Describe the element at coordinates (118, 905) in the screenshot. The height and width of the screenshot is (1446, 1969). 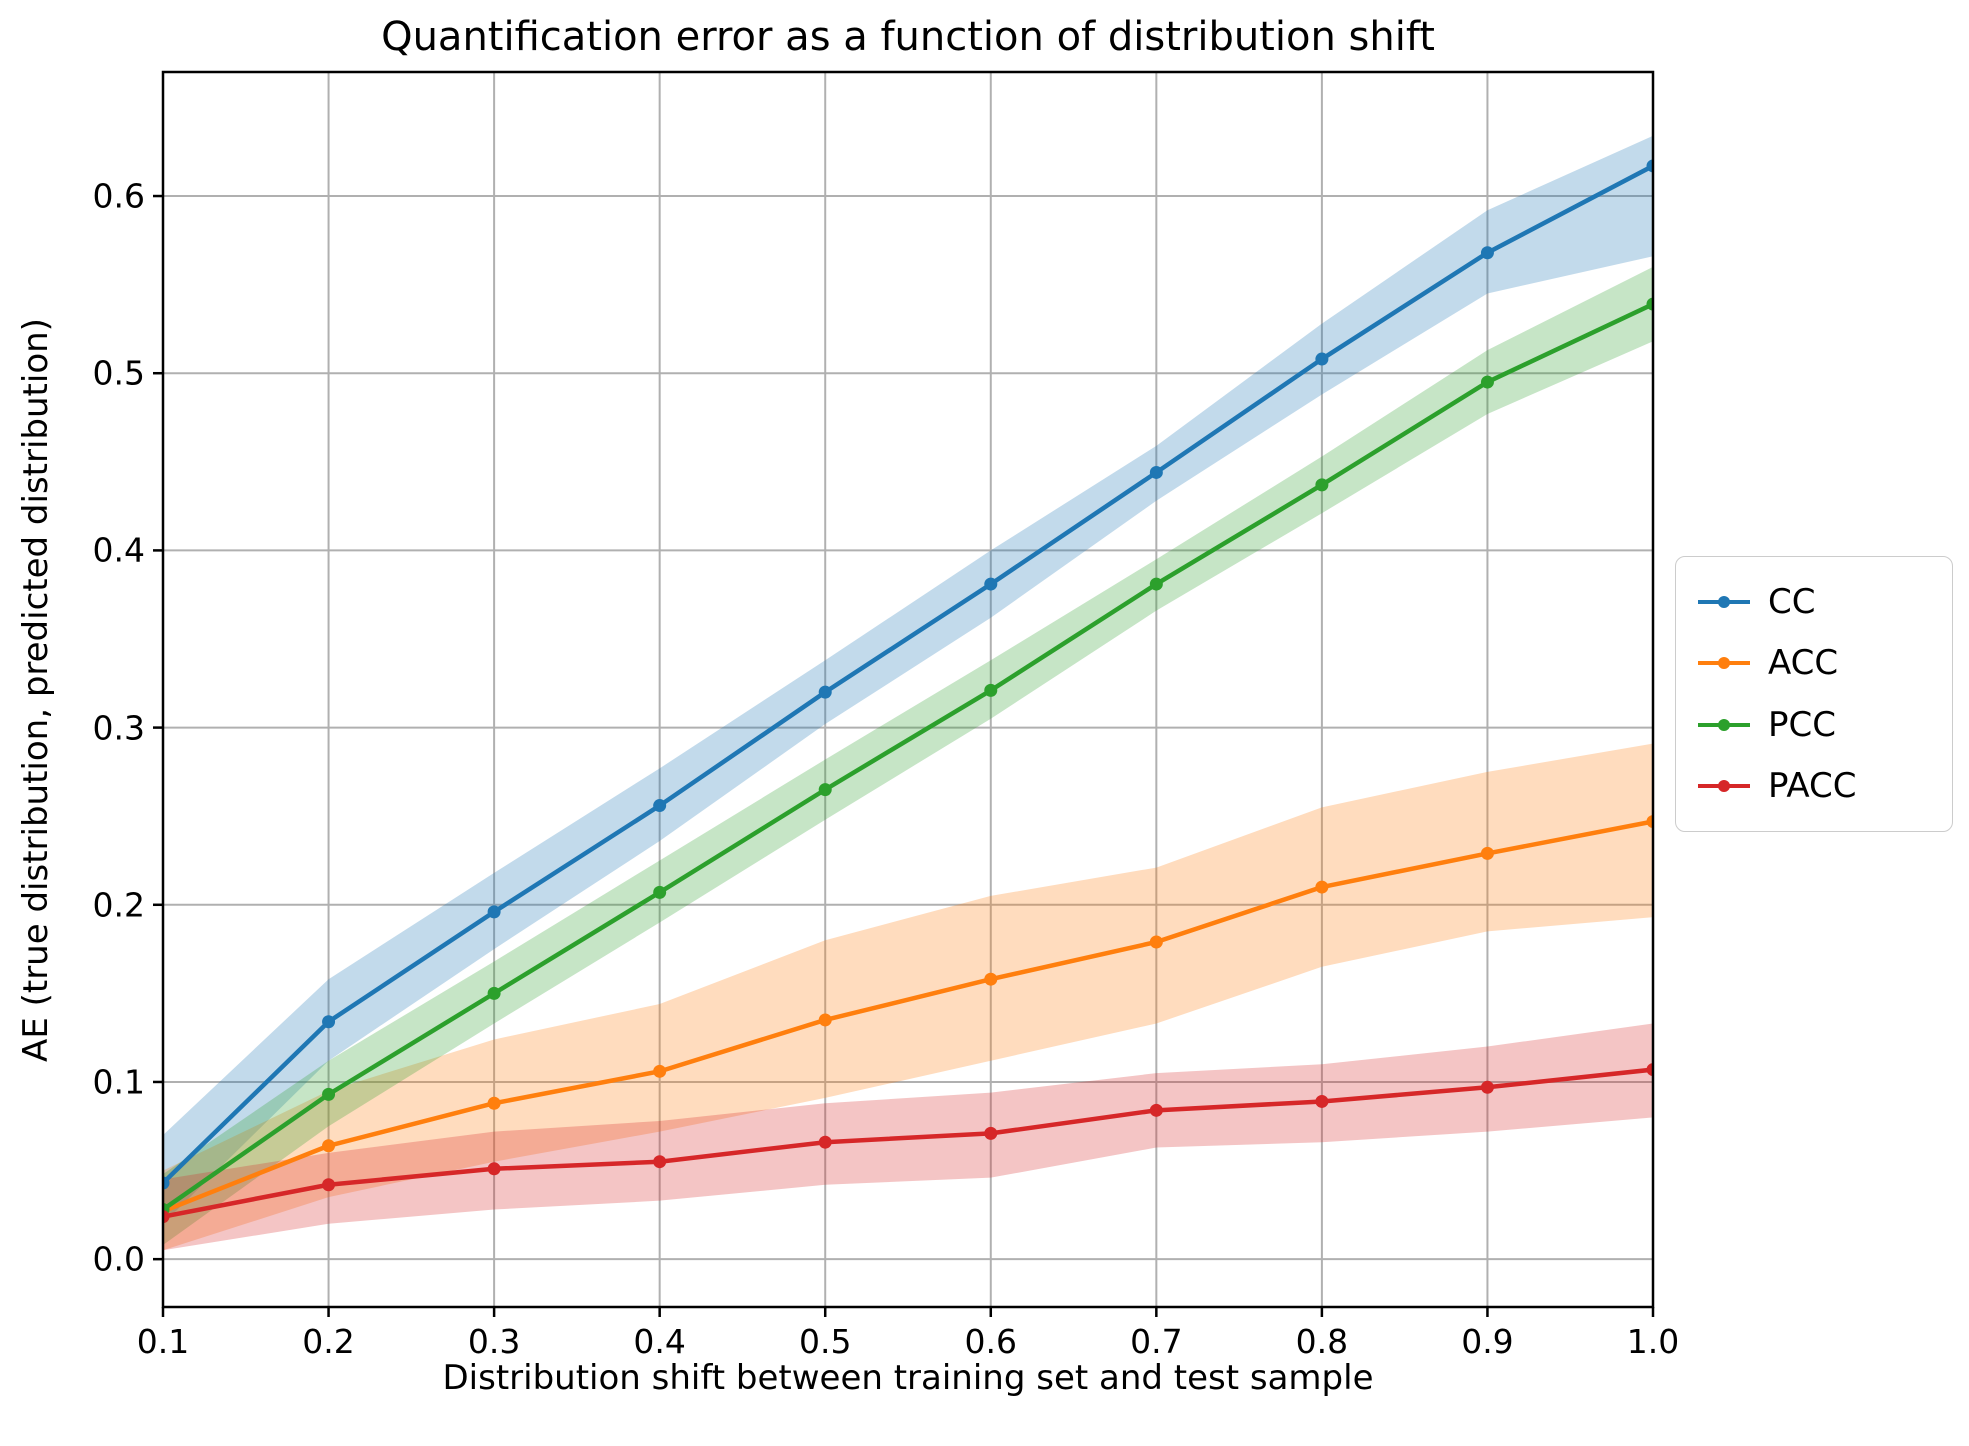
I see `y-tick-label: 0.2` at that location.